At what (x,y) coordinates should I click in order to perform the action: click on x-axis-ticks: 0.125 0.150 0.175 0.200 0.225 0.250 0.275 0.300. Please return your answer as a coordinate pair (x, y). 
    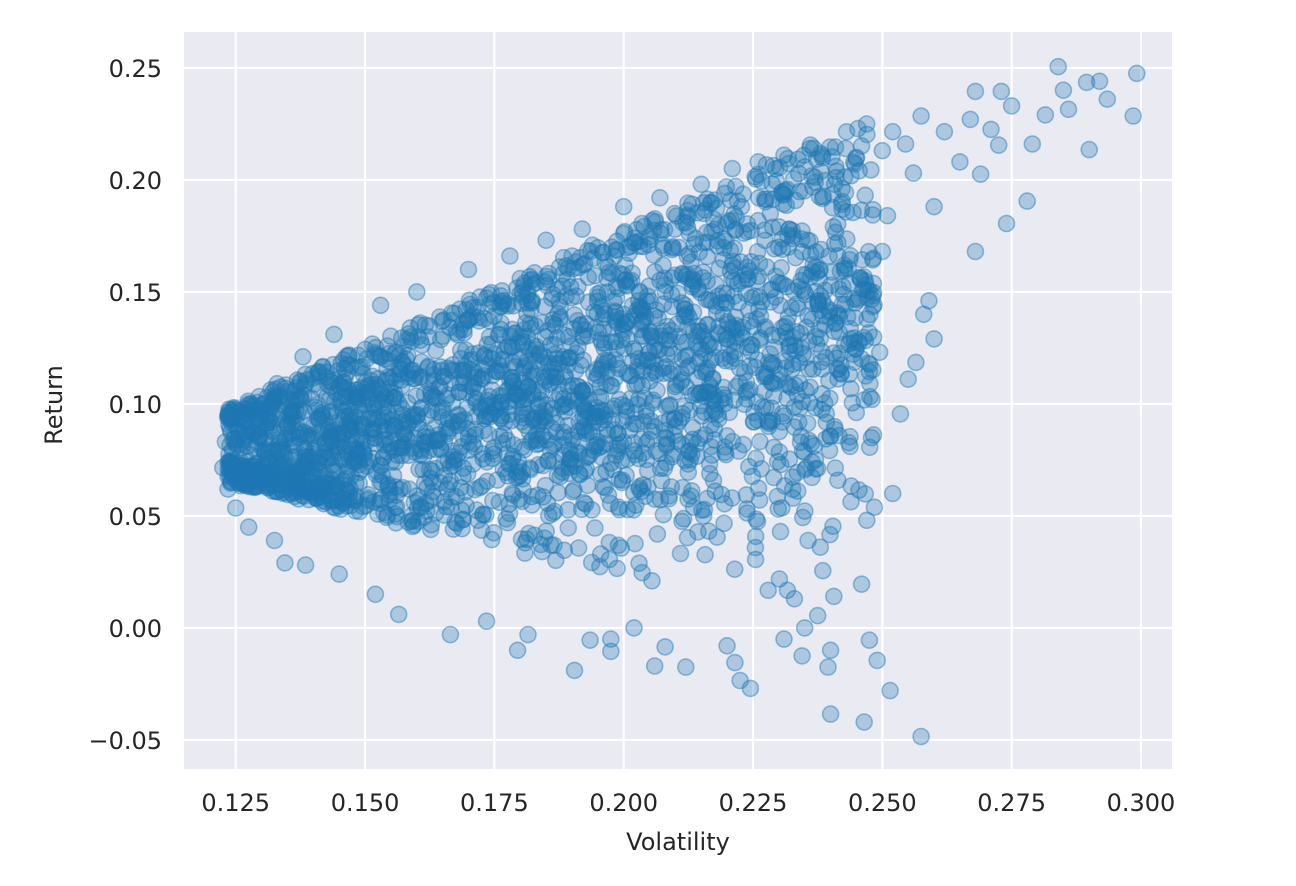
    Looking at the image, I should click on (688, 803).